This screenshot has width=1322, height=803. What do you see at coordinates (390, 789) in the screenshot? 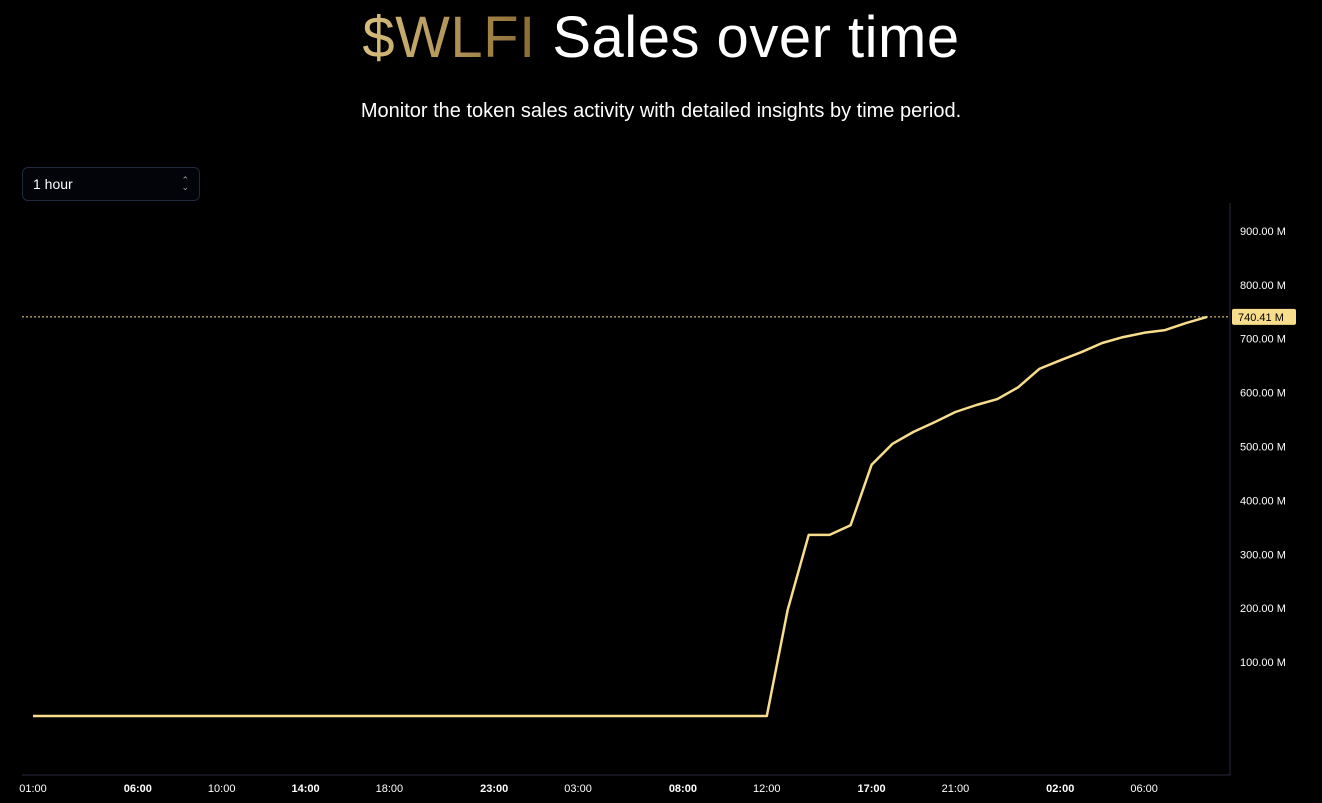
I see `x-tick-label: 18:00` at bounding box center [390, 789].